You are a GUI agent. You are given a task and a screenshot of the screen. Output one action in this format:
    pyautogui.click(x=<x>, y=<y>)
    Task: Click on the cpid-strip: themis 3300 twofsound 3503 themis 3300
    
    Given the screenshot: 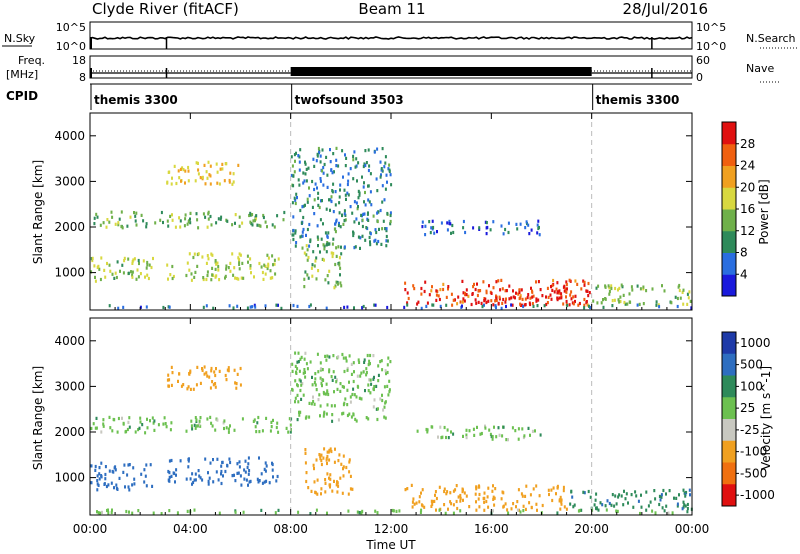 What is the action you would take?
    pyautogui.click(x=384, y=97)
    